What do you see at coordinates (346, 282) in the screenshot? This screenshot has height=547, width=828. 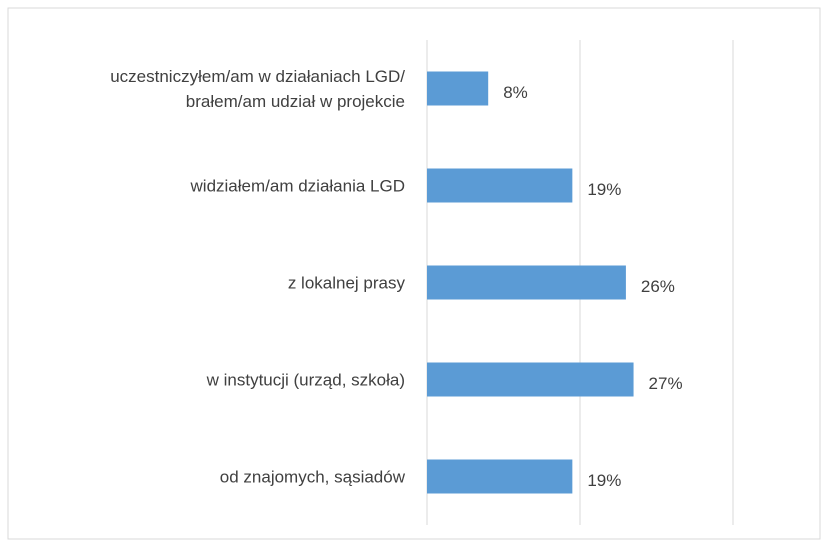 I see `category-label: z lokalnej prasy` at bounding box center [346, 282].